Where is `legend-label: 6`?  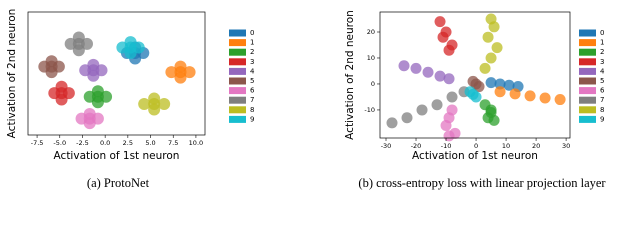 legend-label: 6 is located at coordinates (252, 91).